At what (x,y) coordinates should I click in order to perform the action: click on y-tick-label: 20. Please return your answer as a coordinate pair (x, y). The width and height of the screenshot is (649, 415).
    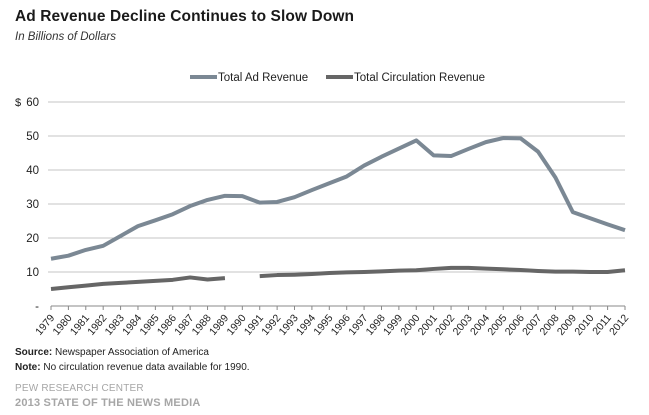
    Looking at the image, I should click on (32, 239).